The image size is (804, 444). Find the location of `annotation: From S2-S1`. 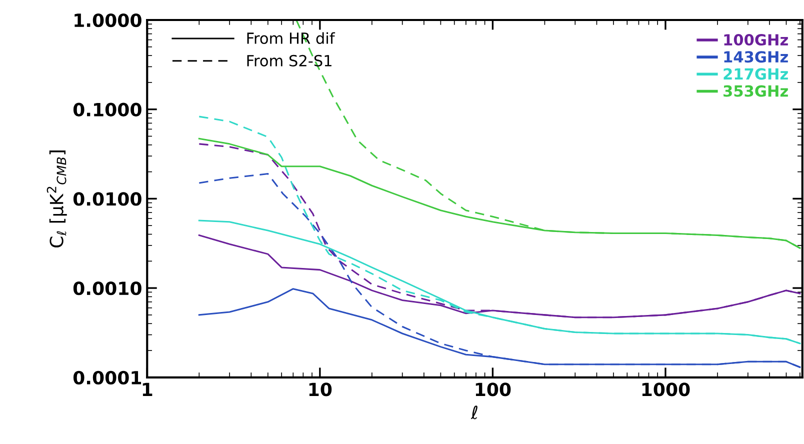

annotation: From S2-S1 is located at coordinates (289, 60).